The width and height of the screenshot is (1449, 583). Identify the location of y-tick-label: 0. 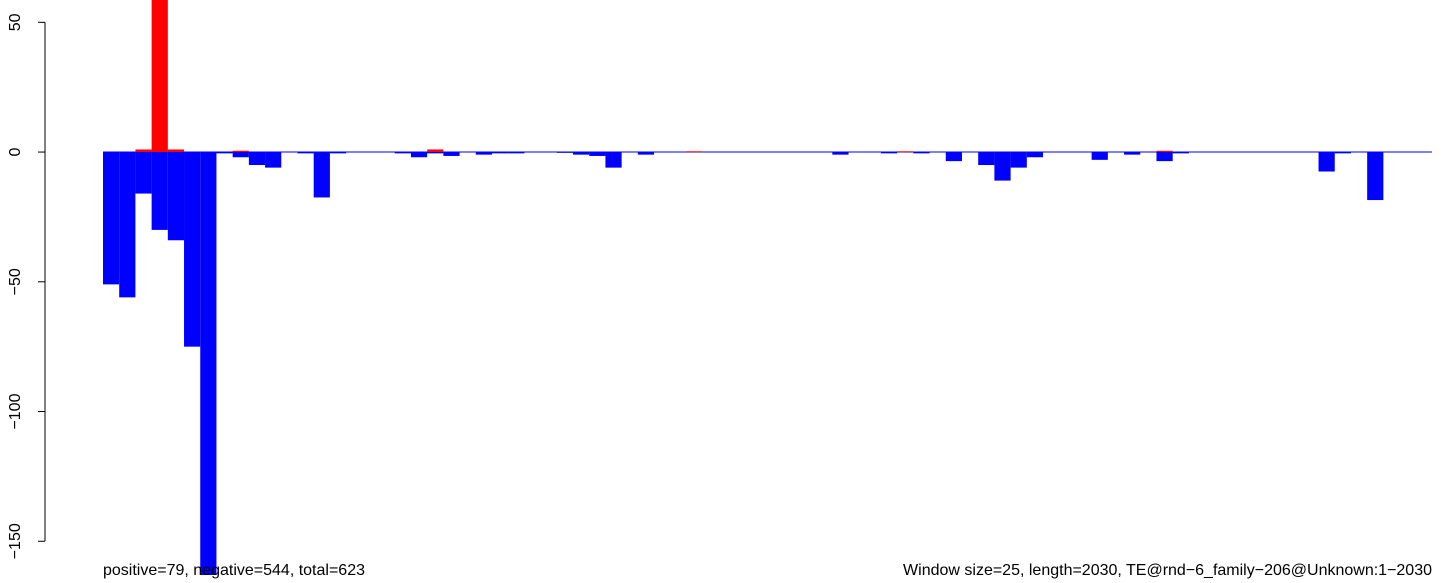
(15, 152).